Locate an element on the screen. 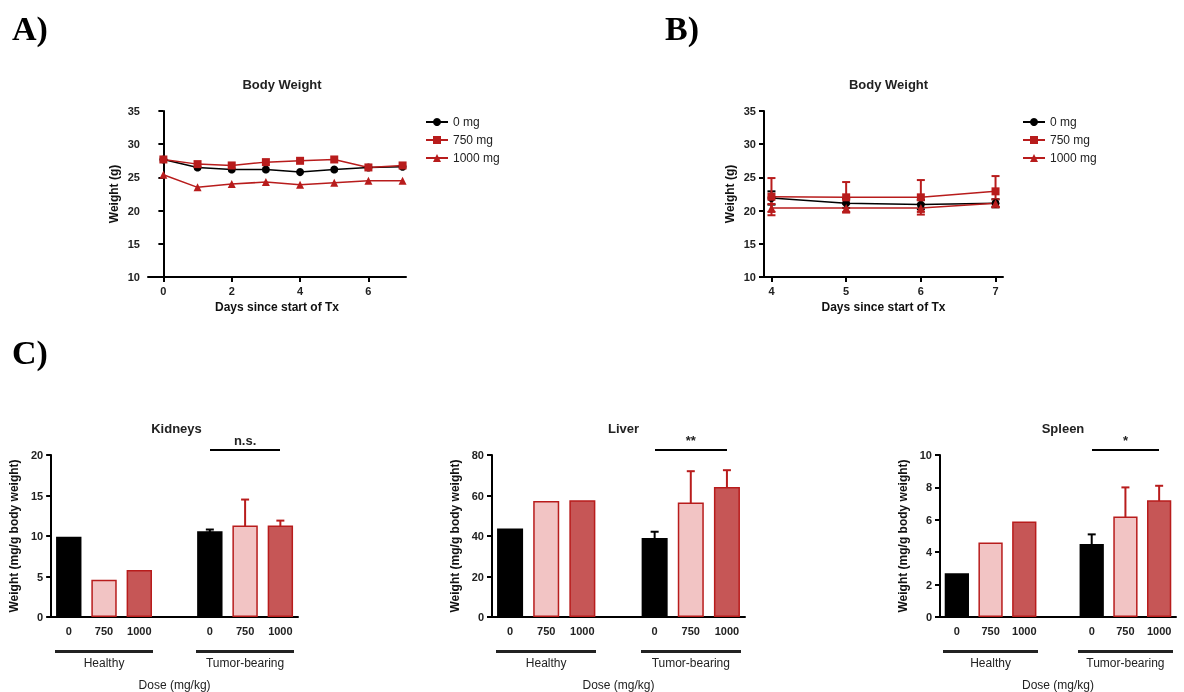 The image size is (1184, 692). y-tick-label: 5 is located at coordinates (40, 576).